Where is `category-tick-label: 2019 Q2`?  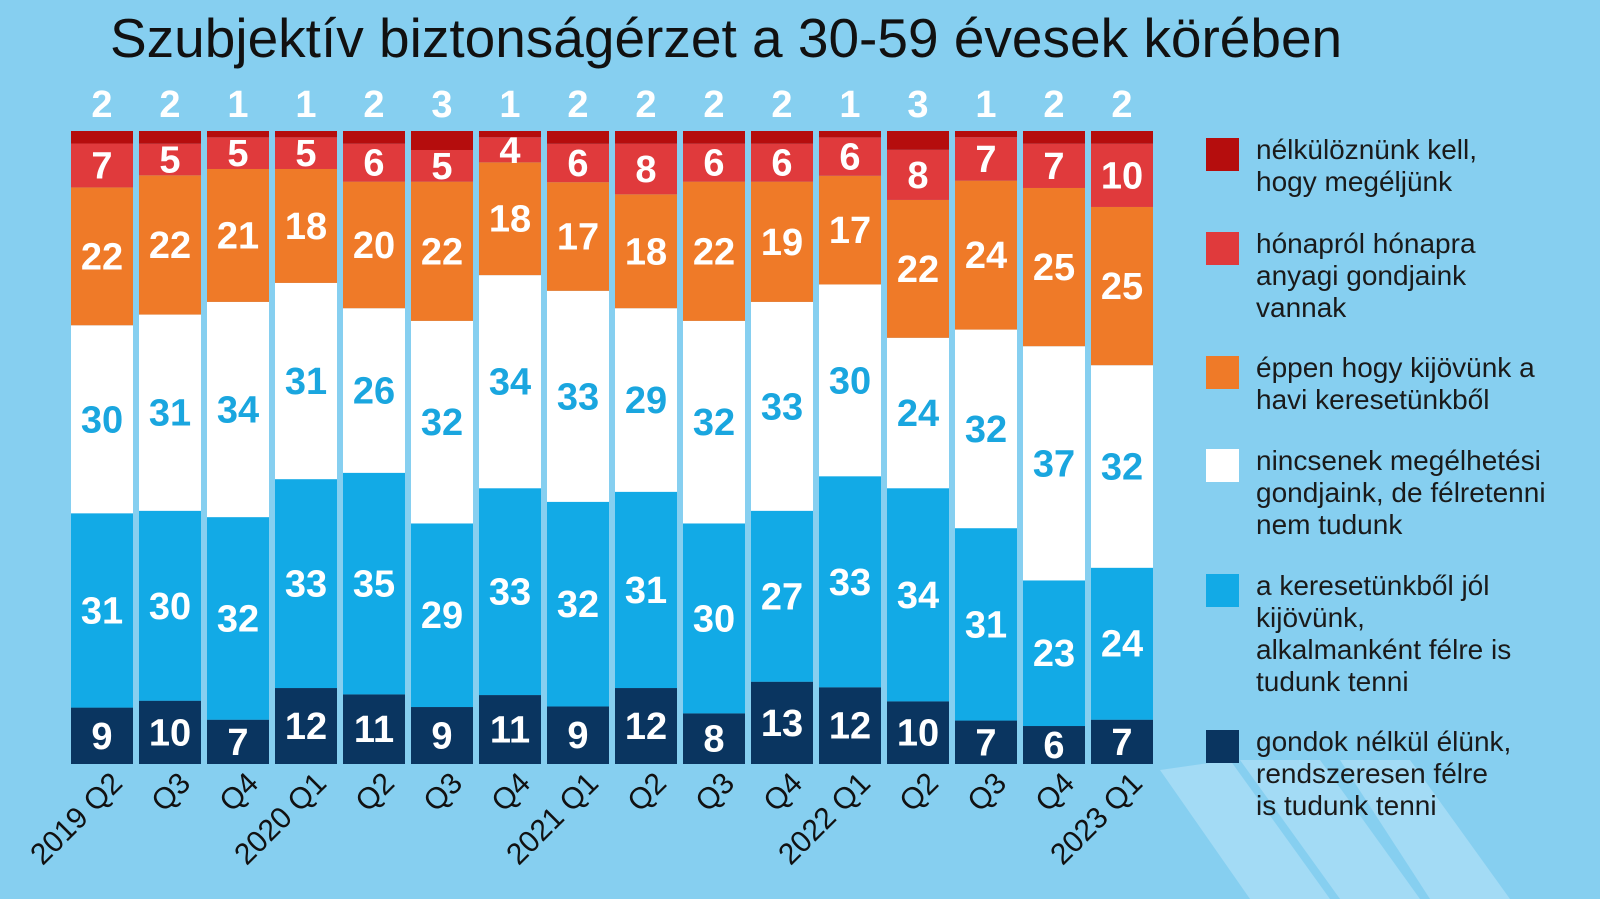
category-tick-label: 2019 Q2 is located at coordinates (76, 819).